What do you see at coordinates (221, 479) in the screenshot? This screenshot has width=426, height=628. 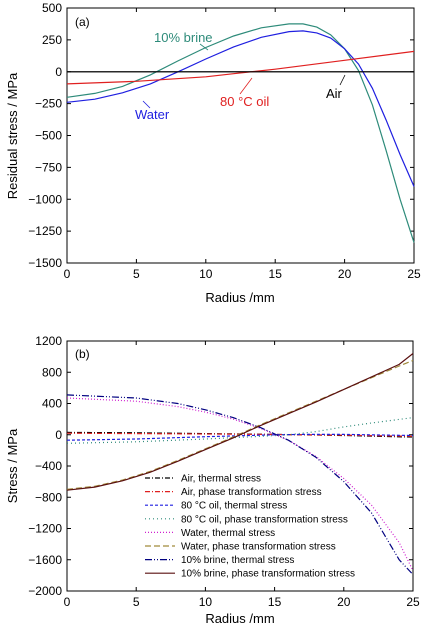 I see `legend-label: Air, thermal stress` at bounding box center [221, 479].